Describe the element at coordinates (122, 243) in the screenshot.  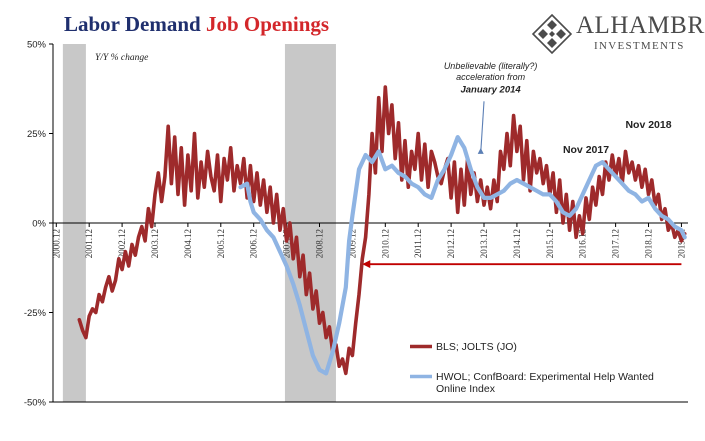
I see `x-tick-label: 2002.12` at that location.